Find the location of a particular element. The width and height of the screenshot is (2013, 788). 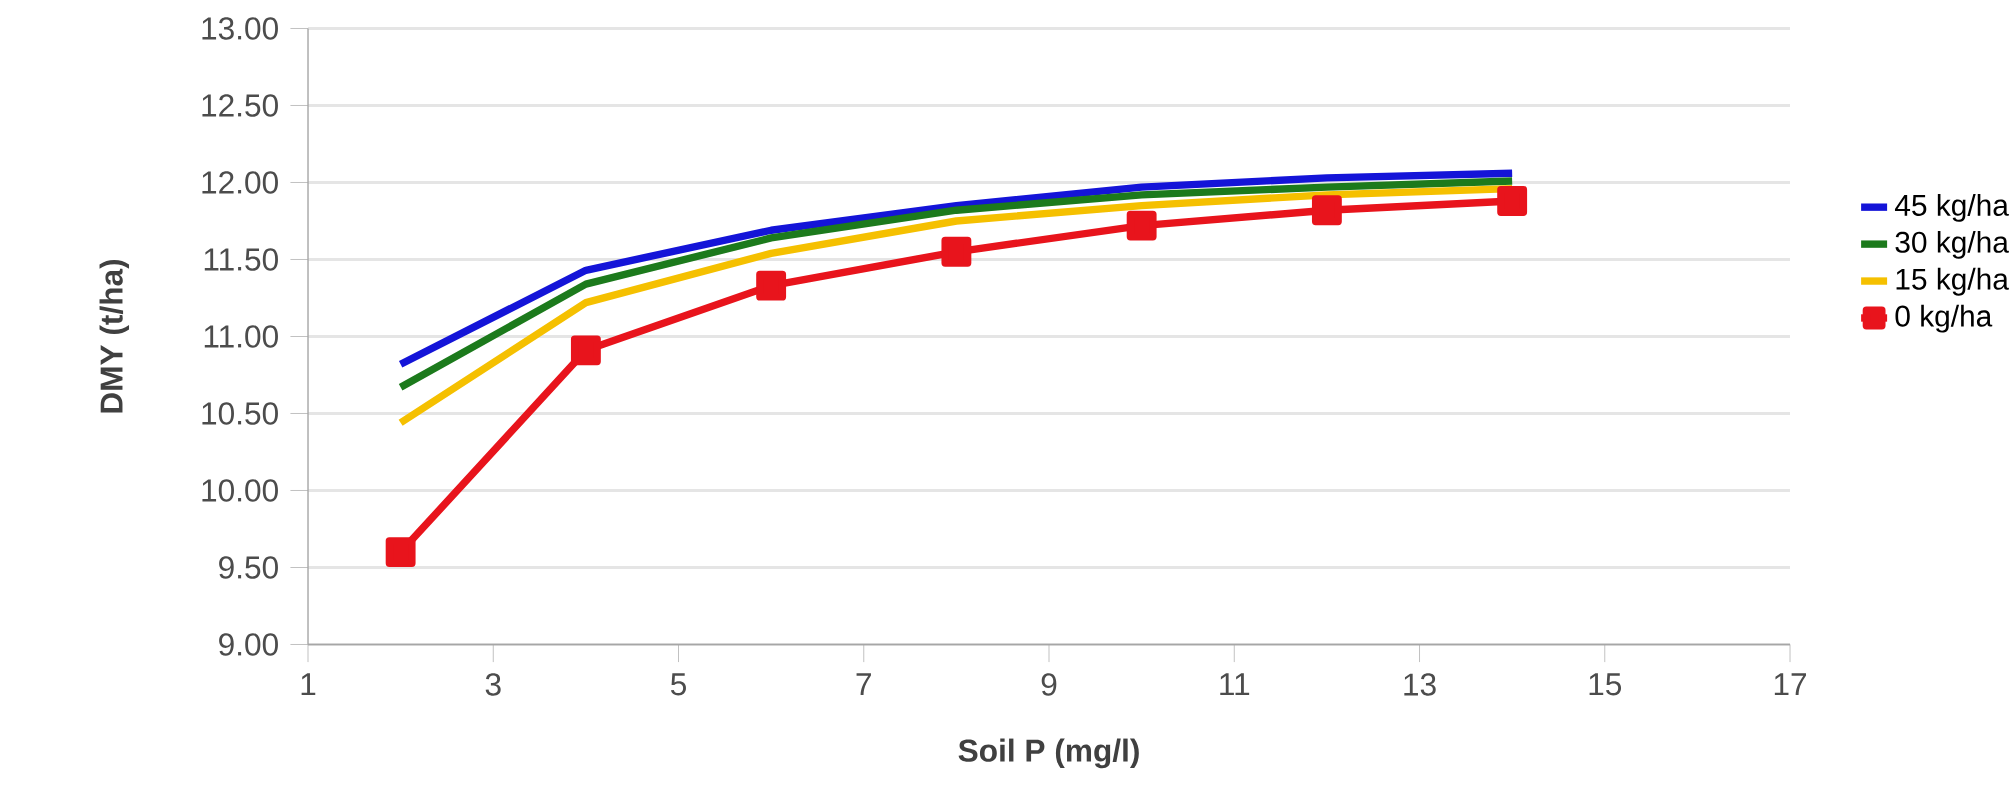

x-tick-label: 3 is located at coordinates (493, 684).